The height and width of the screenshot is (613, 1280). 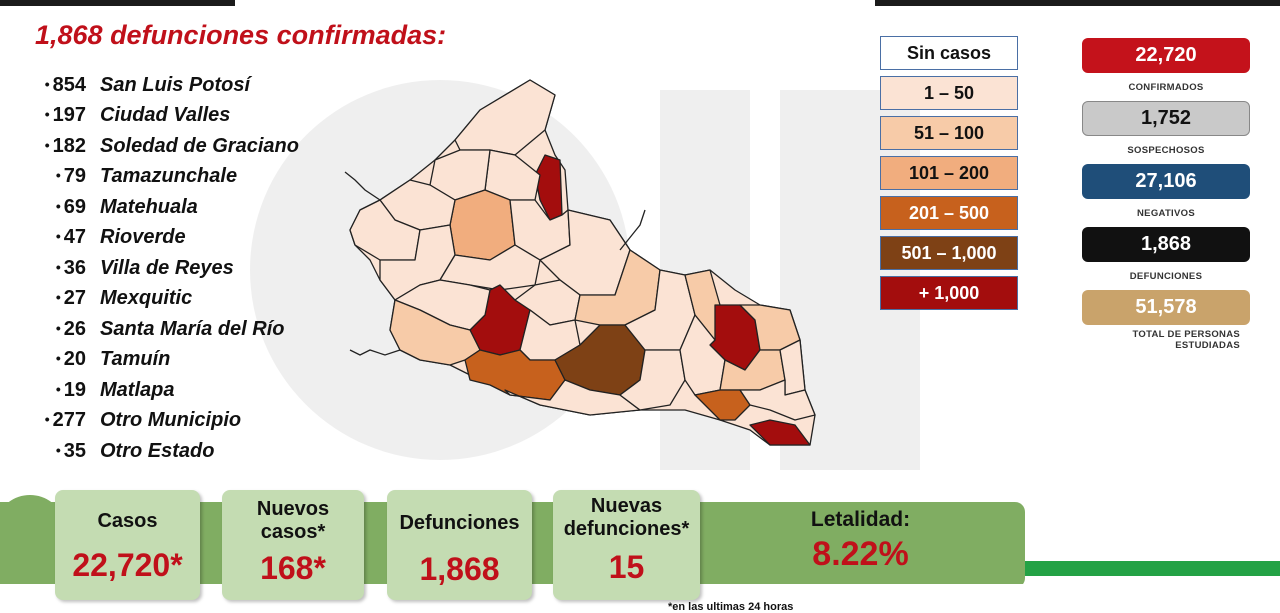 What do you see at coordinates (117, 3) in the screenshot?
I see `top-bar-left-segment` at bounding box center [117, 3].